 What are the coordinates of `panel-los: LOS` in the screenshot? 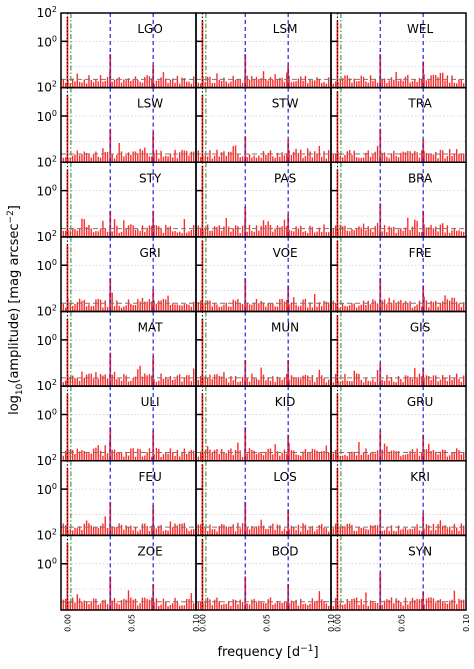 It's located at (263, 498).